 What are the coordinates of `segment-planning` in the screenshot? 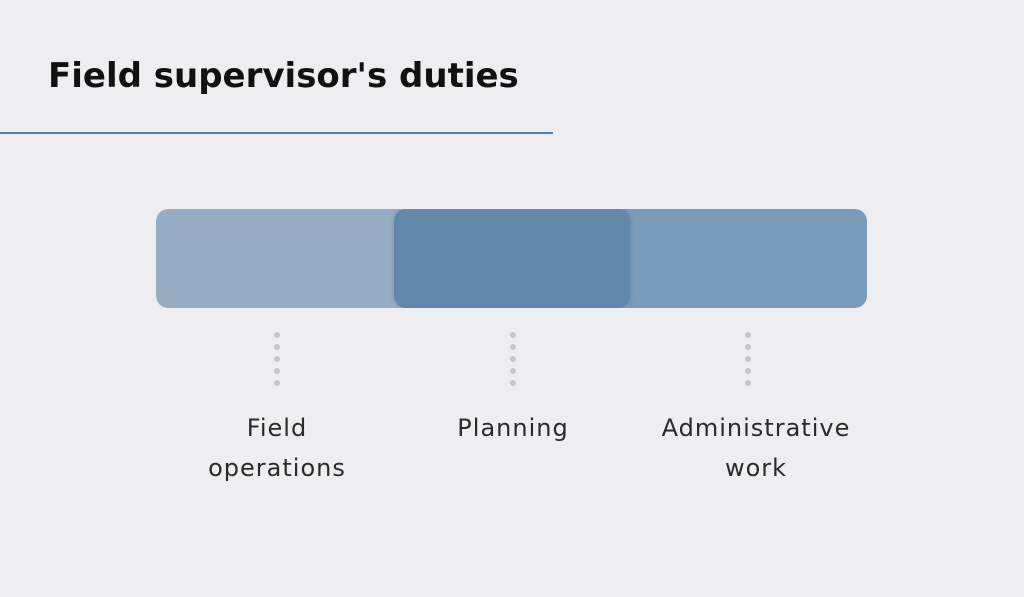 It's located at (512, 258).